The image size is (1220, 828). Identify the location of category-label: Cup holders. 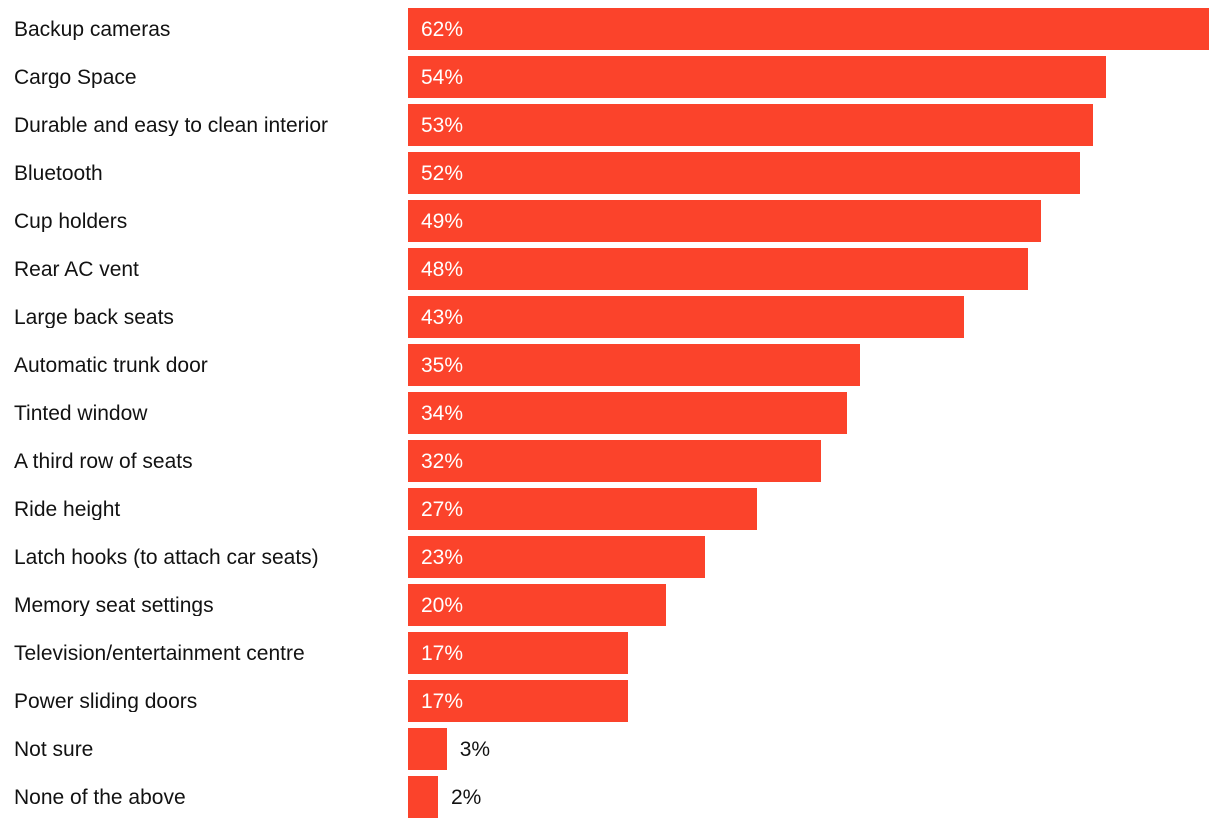
(71, 221).